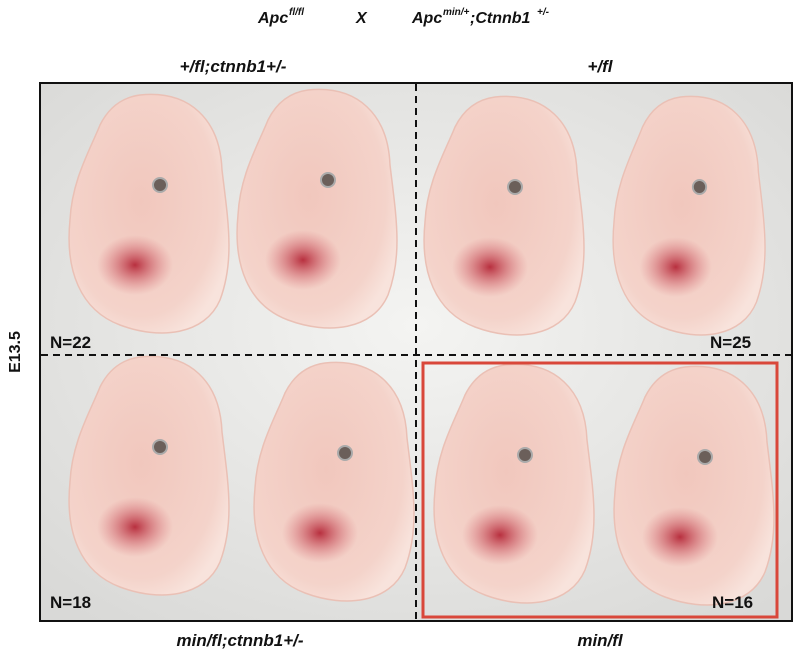  I want to click on genotype-label: +/fl, so click(600, 66).